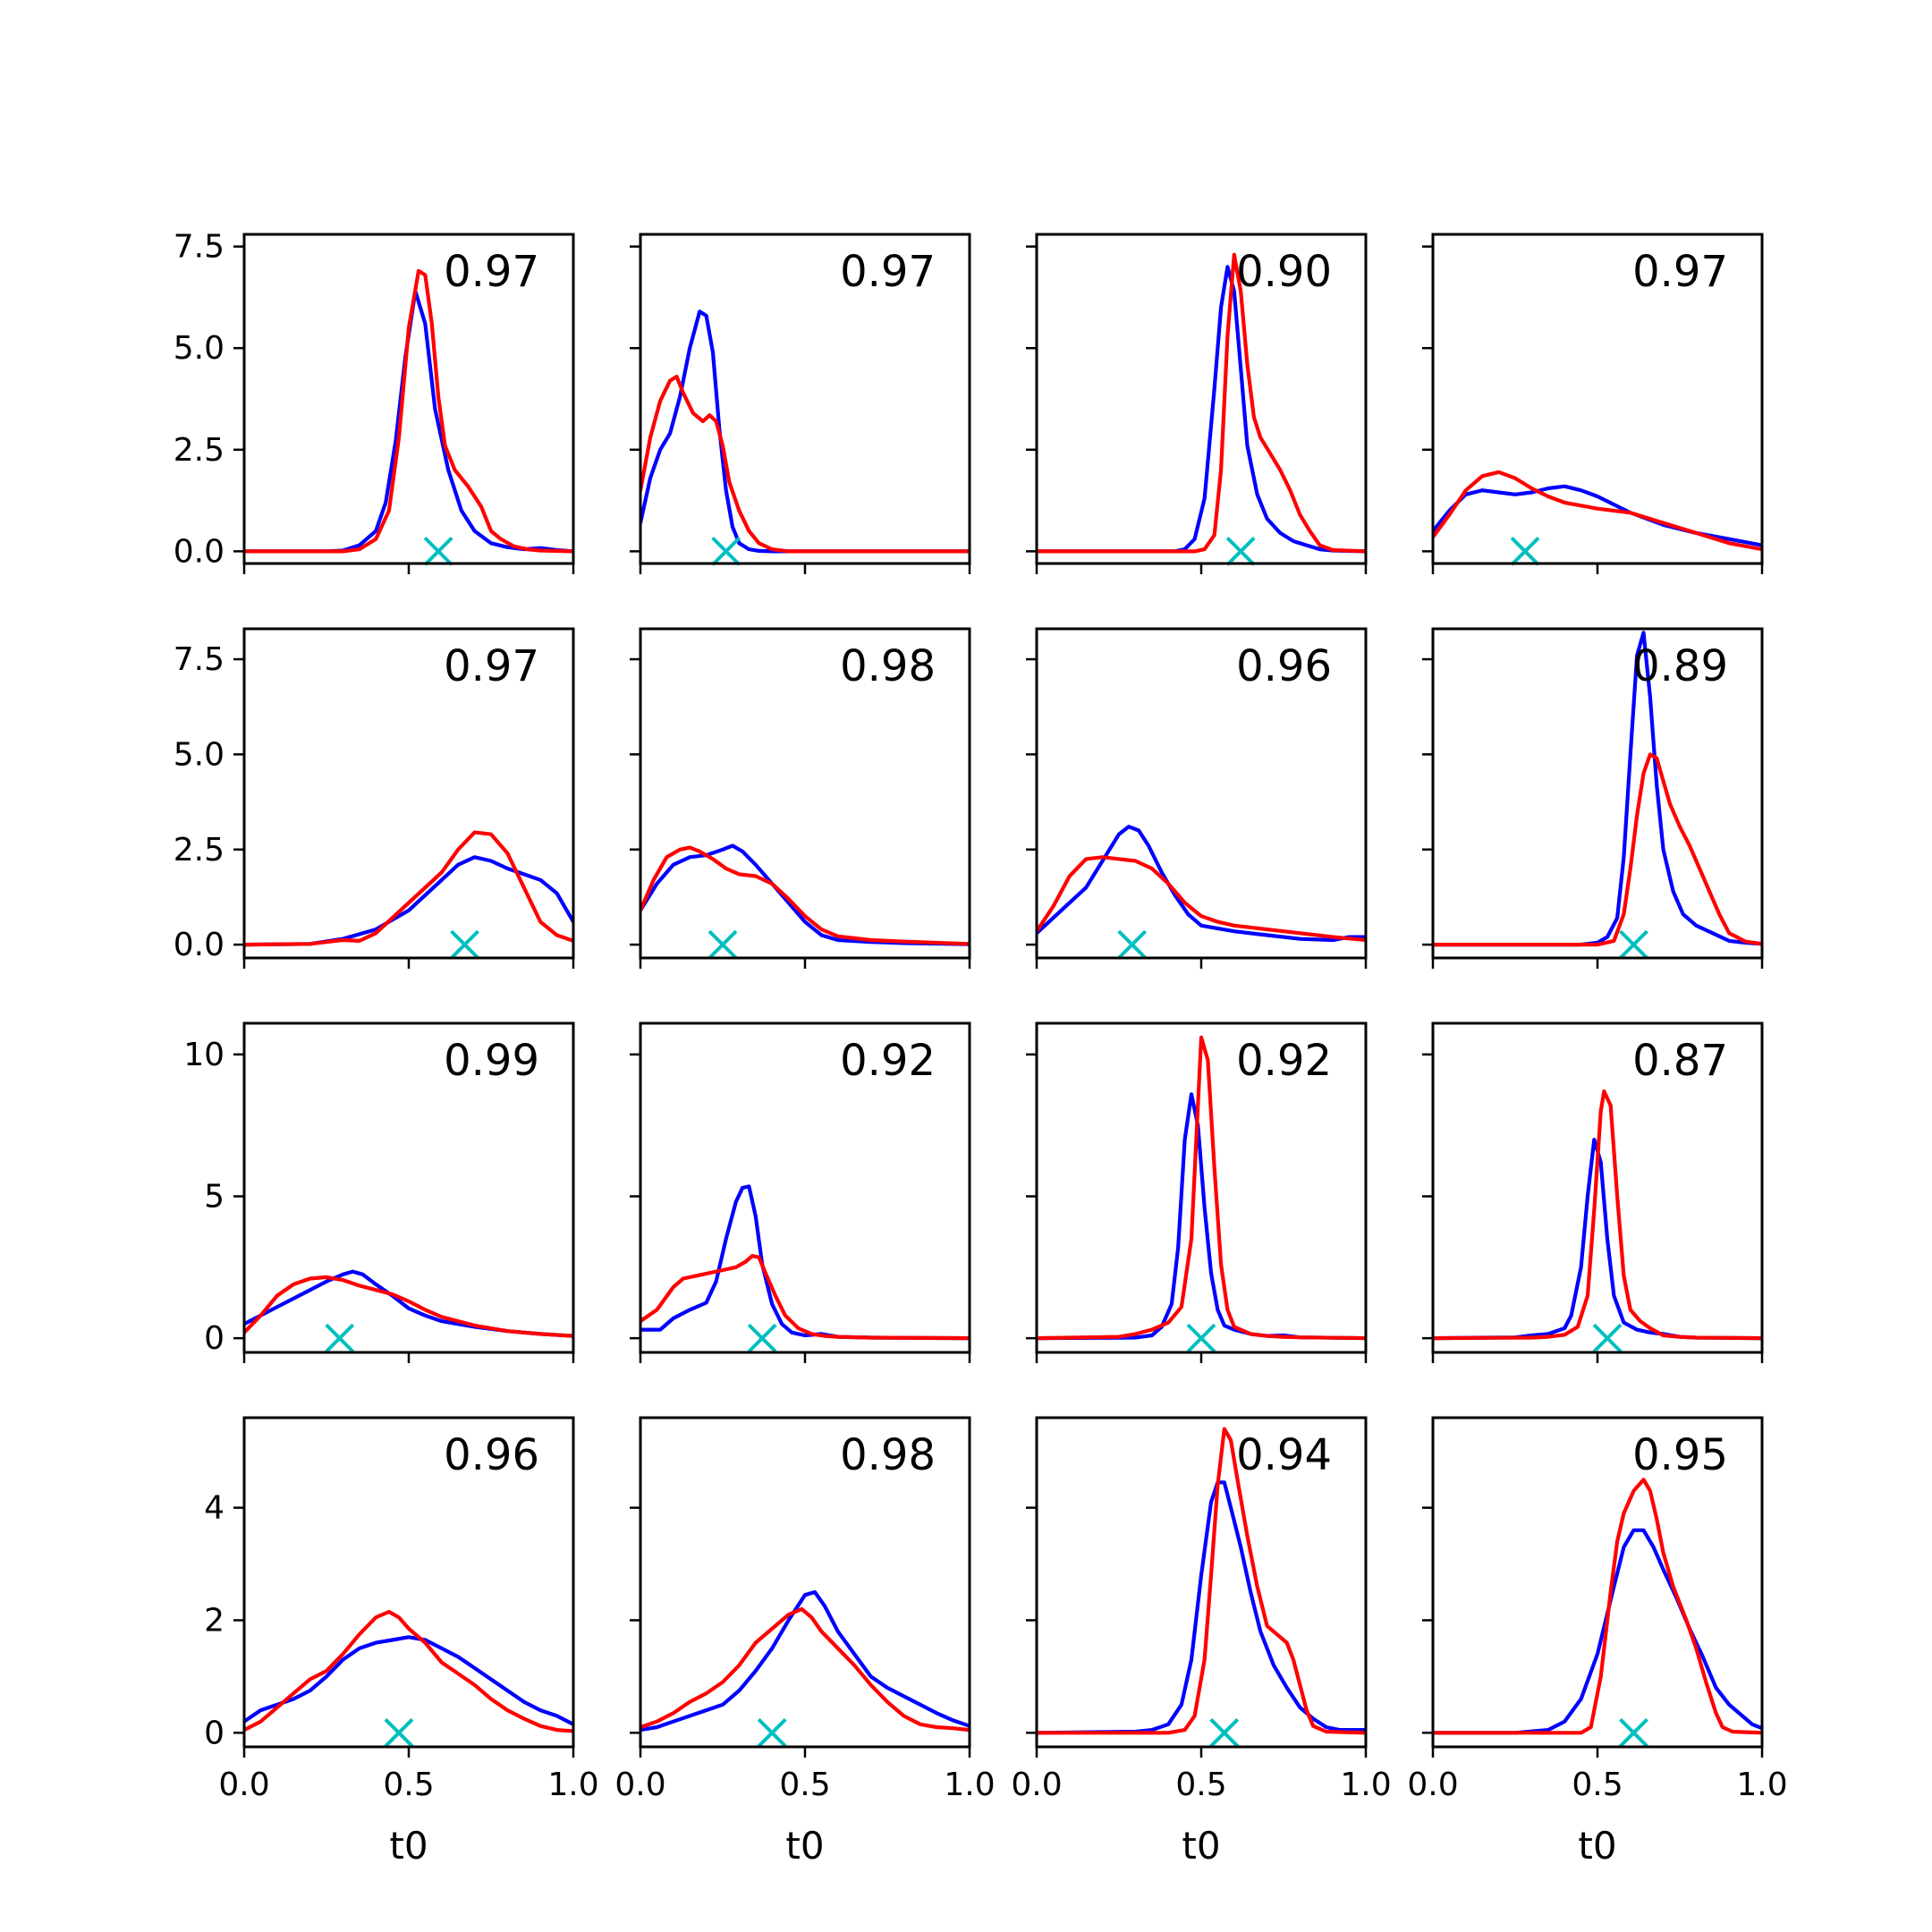 Image resolution: width=1932 pixels, height=1932 pixels. Describe the element at coordinates (1284, 272) in the screenshot. I see `panel-annotation: 0.90` at that location.